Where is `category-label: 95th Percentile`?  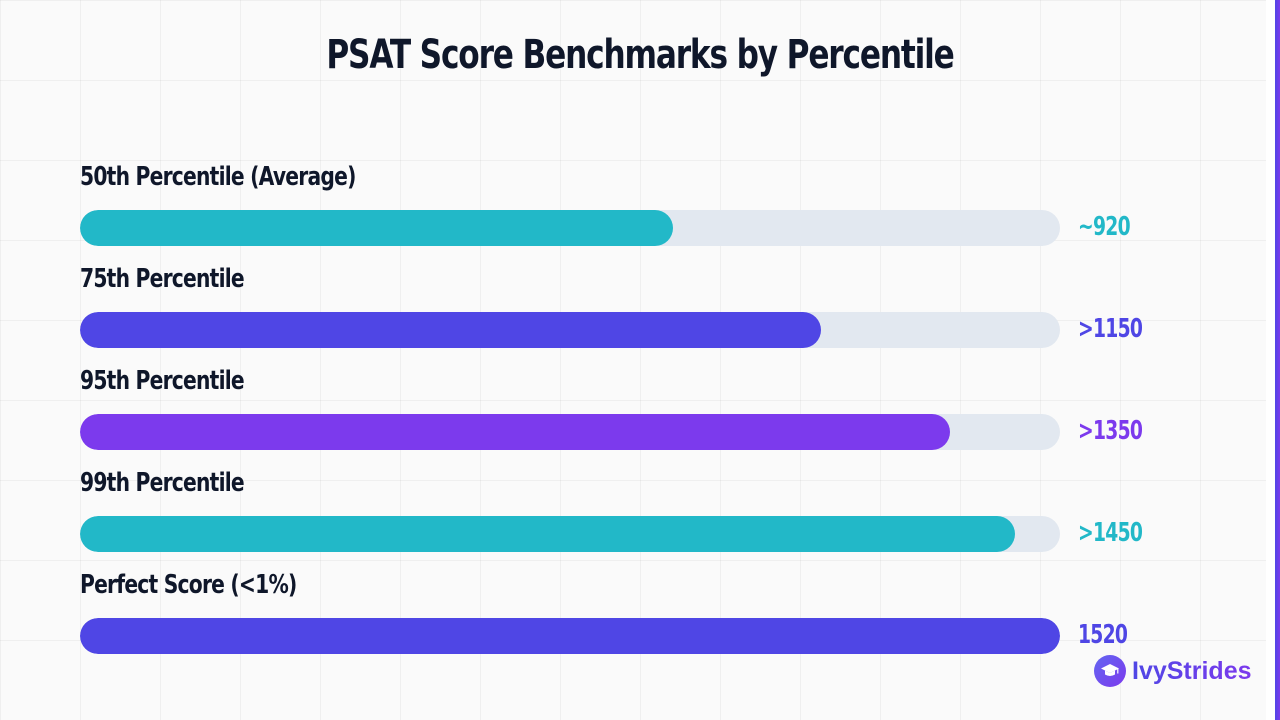
category-label: 95th Percentile is located at coordinates (162, 381).